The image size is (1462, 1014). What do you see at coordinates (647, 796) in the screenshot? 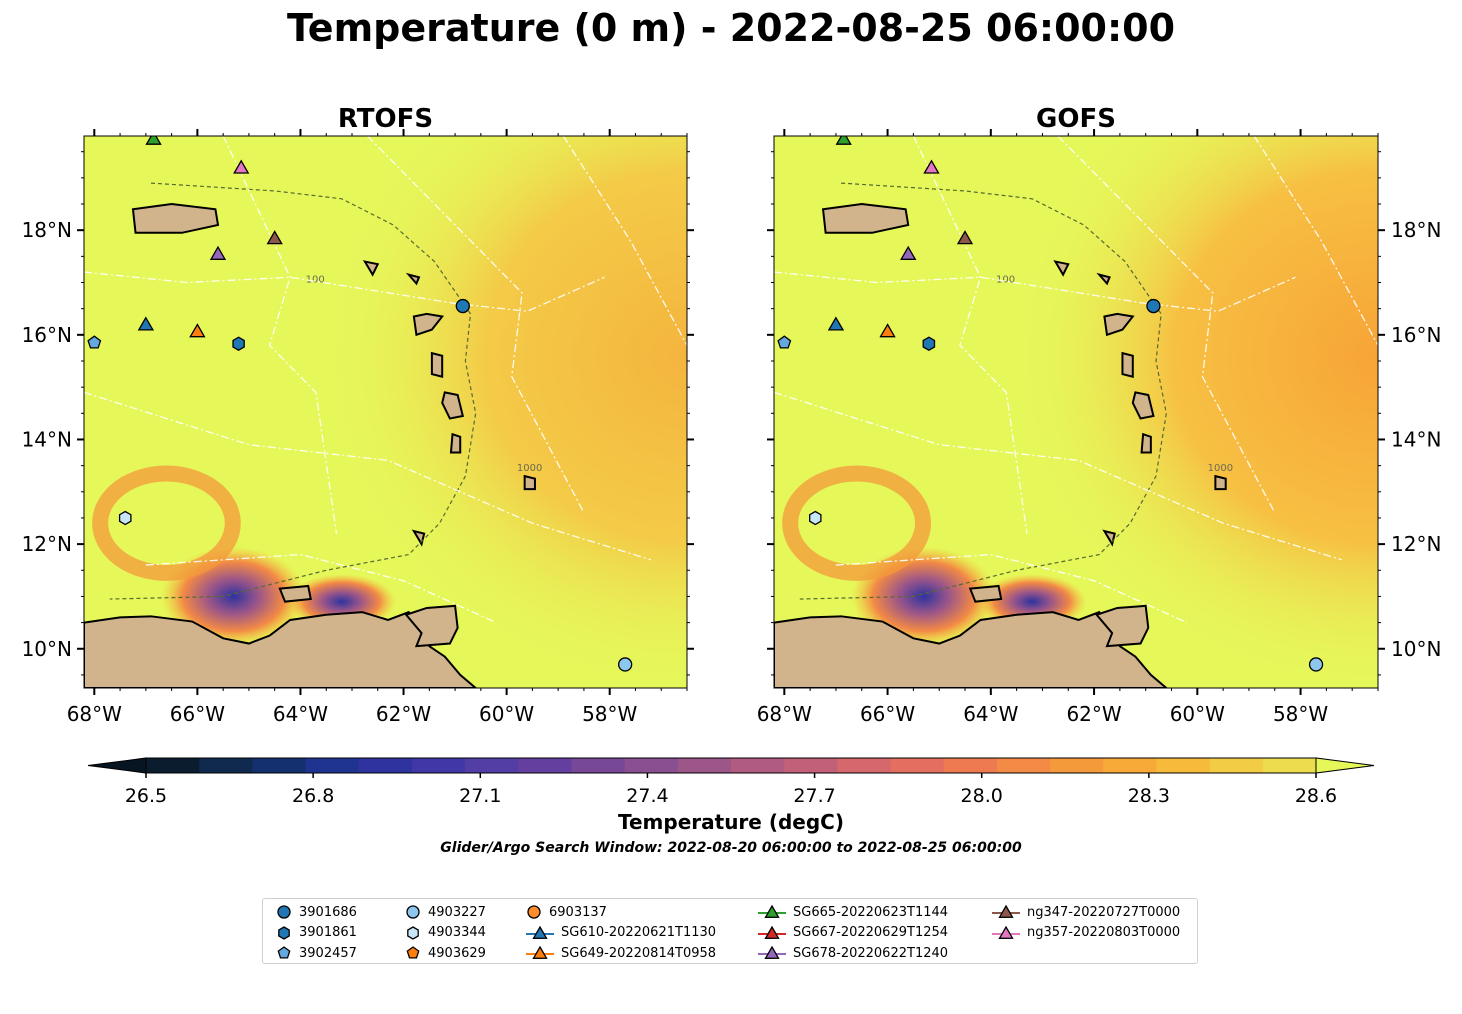
I see `colorbar-tick-label: 27.4` at bounding box center [647, 796].